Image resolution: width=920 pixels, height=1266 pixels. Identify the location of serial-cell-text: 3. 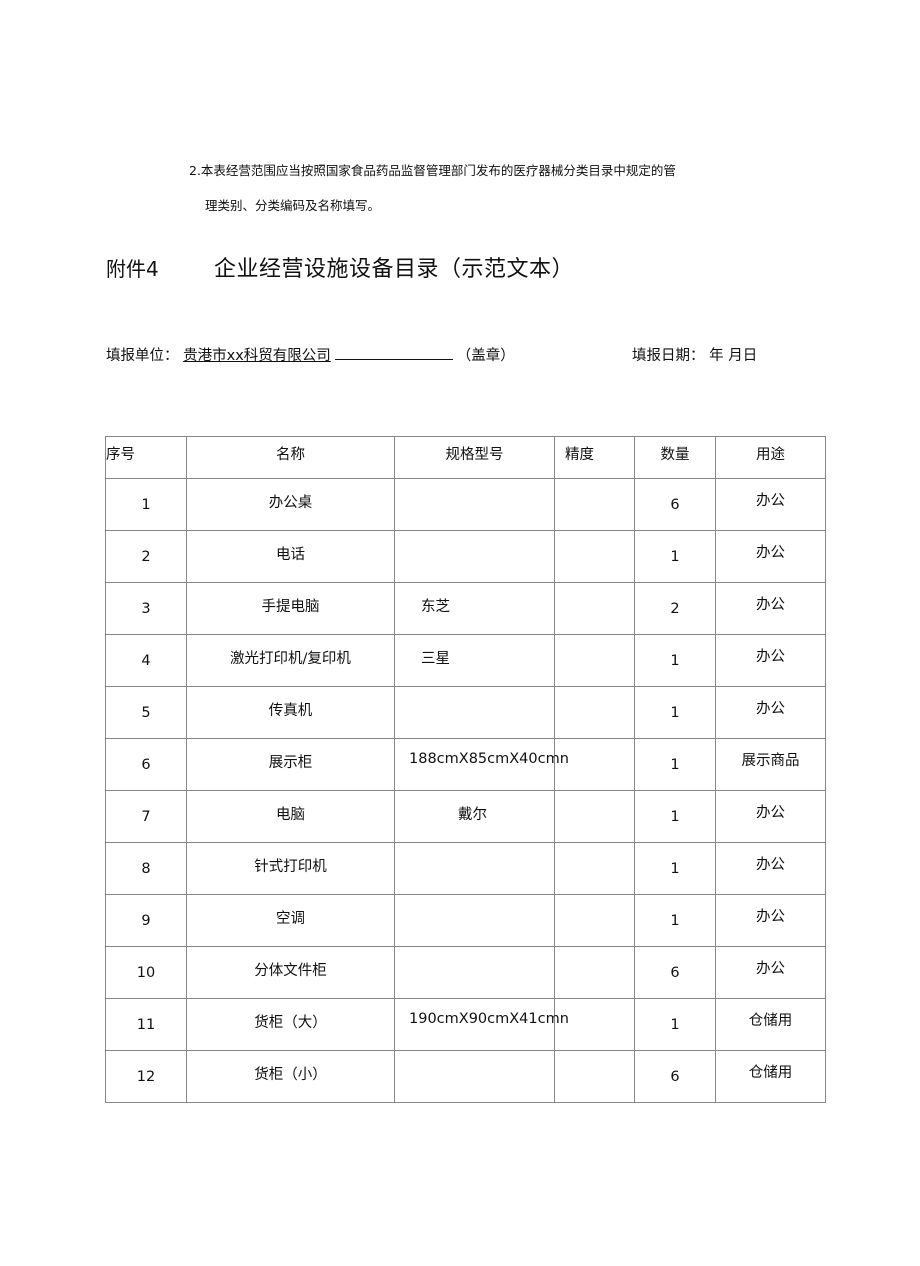
(146, 609).